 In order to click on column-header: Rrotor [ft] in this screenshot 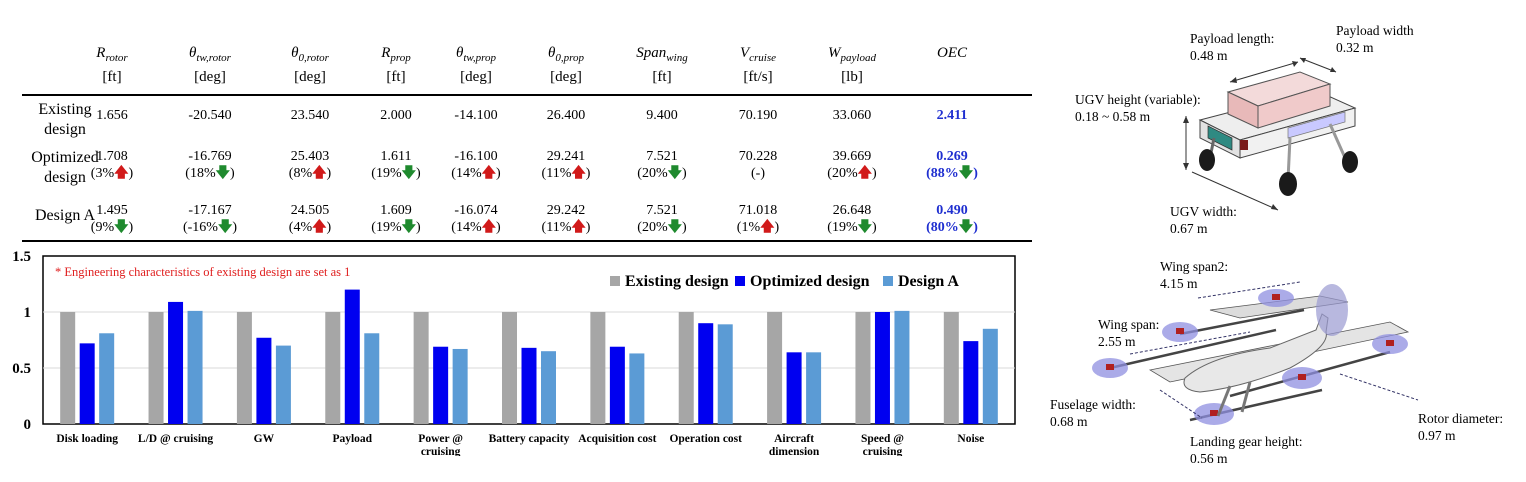, I will do `click(112, 65)`.